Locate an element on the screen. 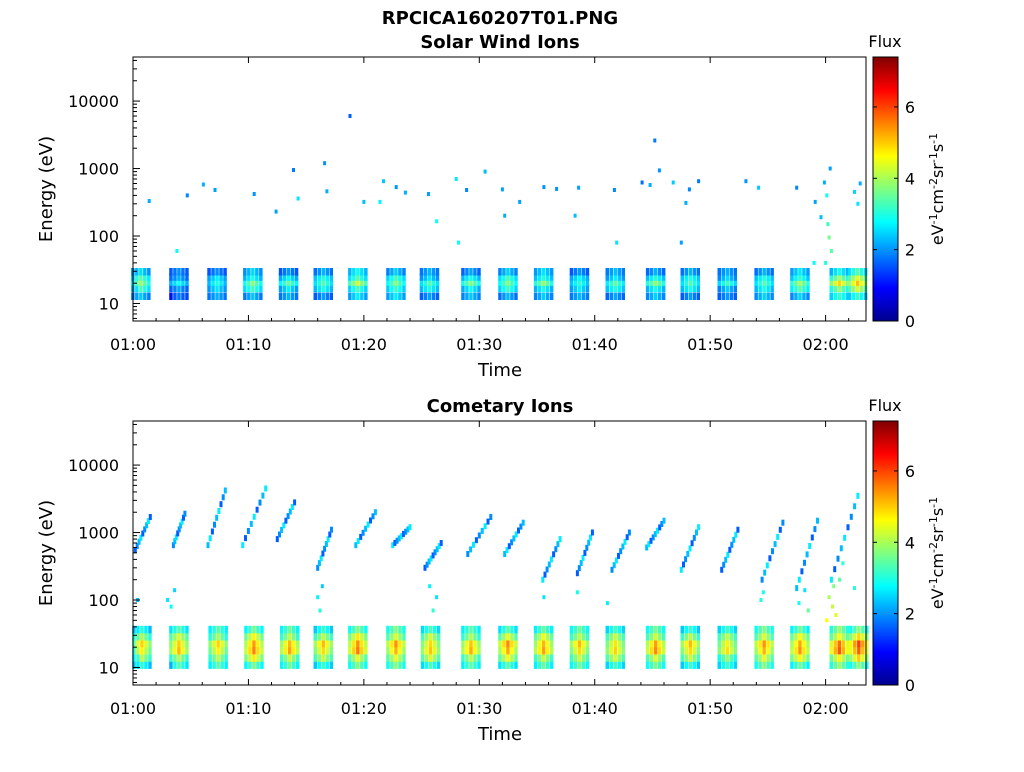 This screenshot has width=1024, height=772. colorbar-ticks: 0 2 4 6 is located at coordinates (894, 578).